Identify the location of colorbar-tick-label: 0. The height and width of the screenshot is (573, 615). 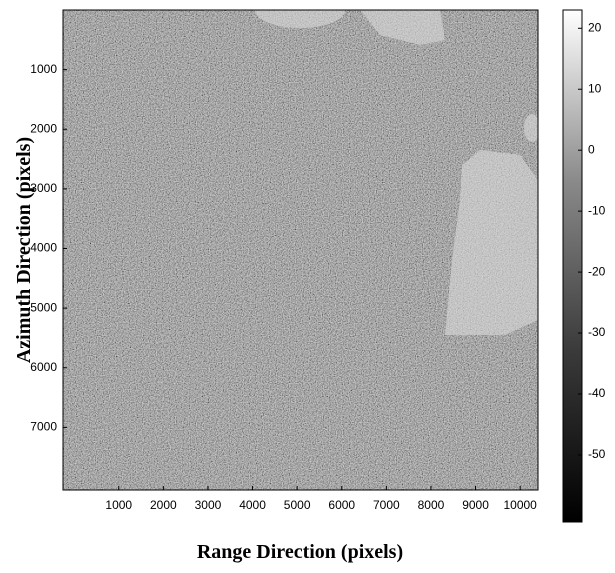
(591, 149).